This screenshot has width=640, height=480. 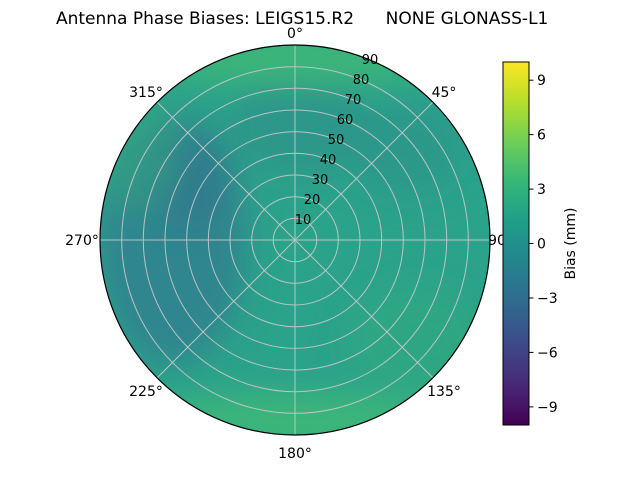 I want to click on radial-label-50: 50, so click(x=336, y=140).